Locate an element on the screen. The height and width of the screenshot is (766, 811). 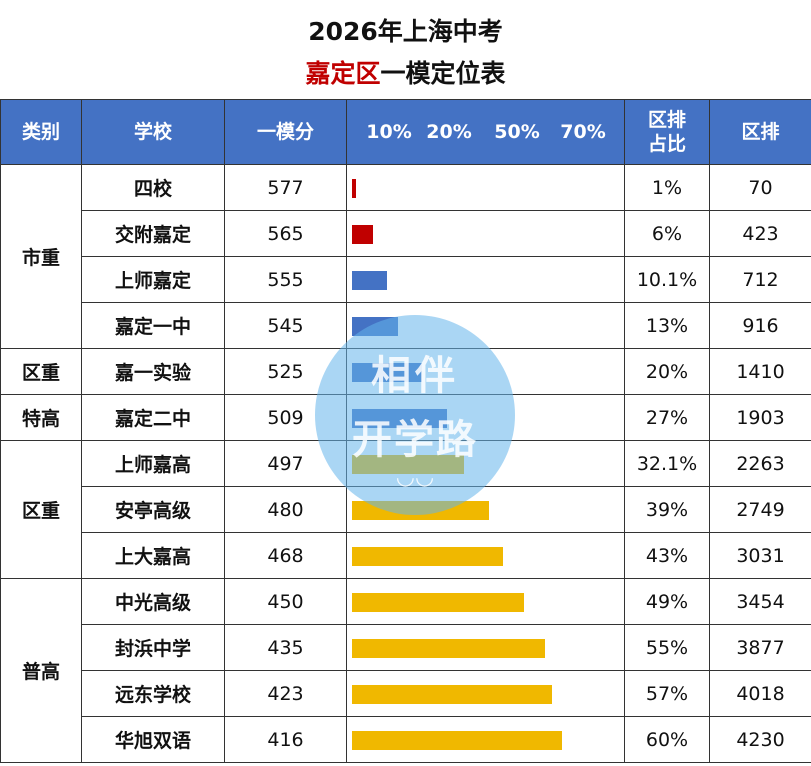
title-block: 2026年上海中考 嘉定区一模定位表 is located at coordinates (405, 50).